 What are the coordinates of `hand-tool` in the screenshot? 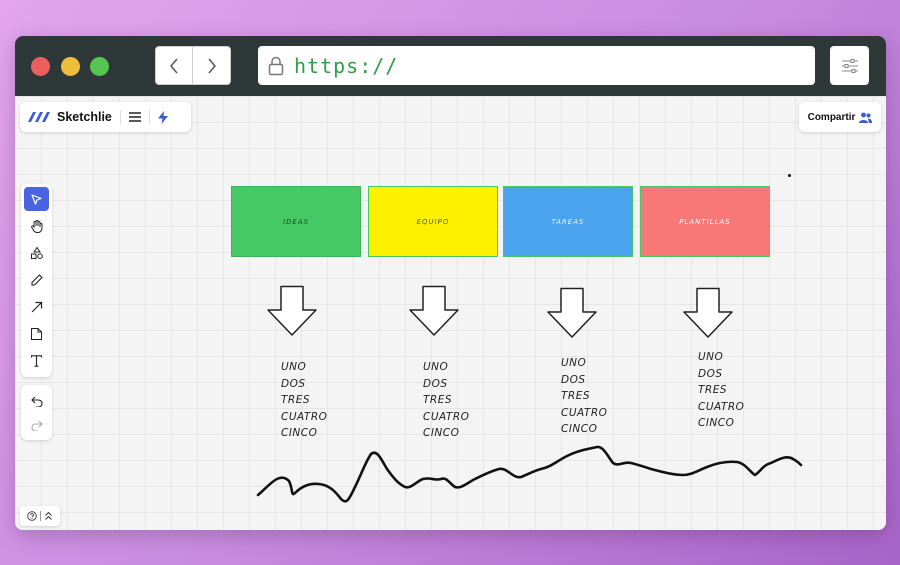 It's located at (36, 226).